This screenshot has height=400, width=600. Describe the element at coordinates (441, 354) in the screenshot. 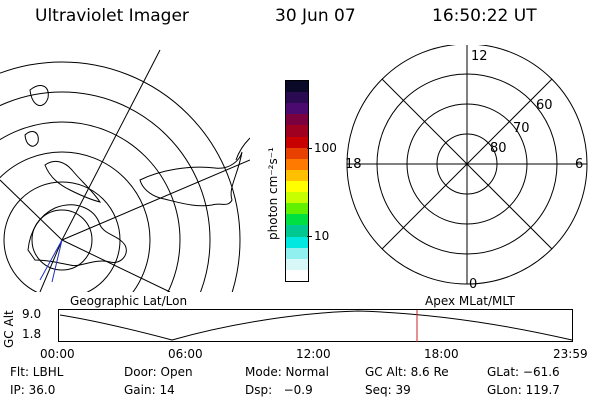

I see `timeline-x-1800: 18:00` at that location.